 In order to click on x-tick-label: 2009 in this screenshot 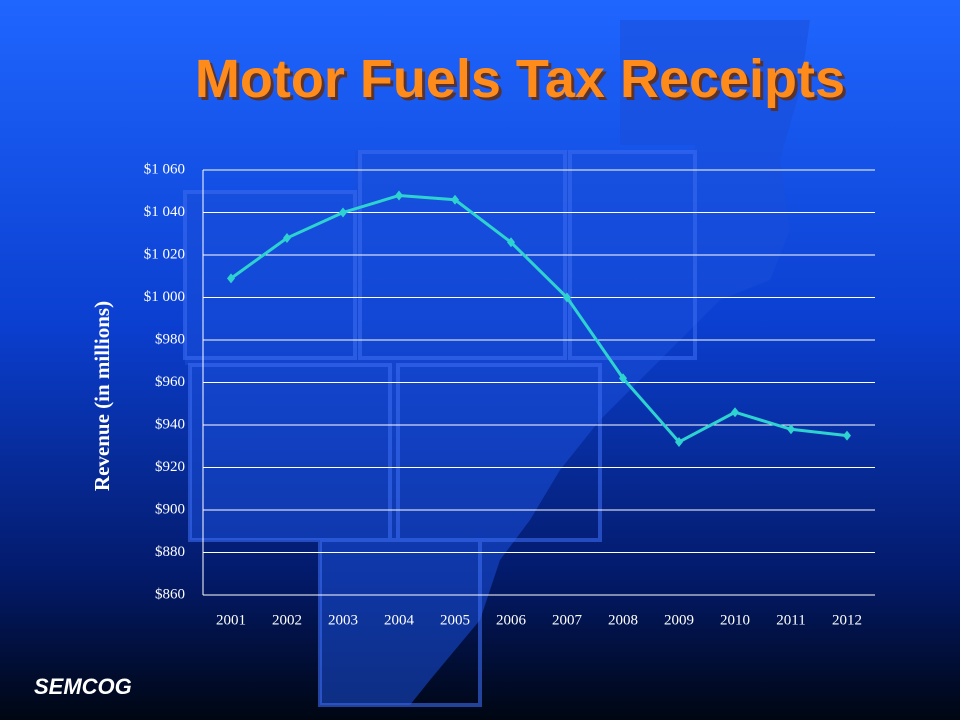, I will do `click(679, 620)`.